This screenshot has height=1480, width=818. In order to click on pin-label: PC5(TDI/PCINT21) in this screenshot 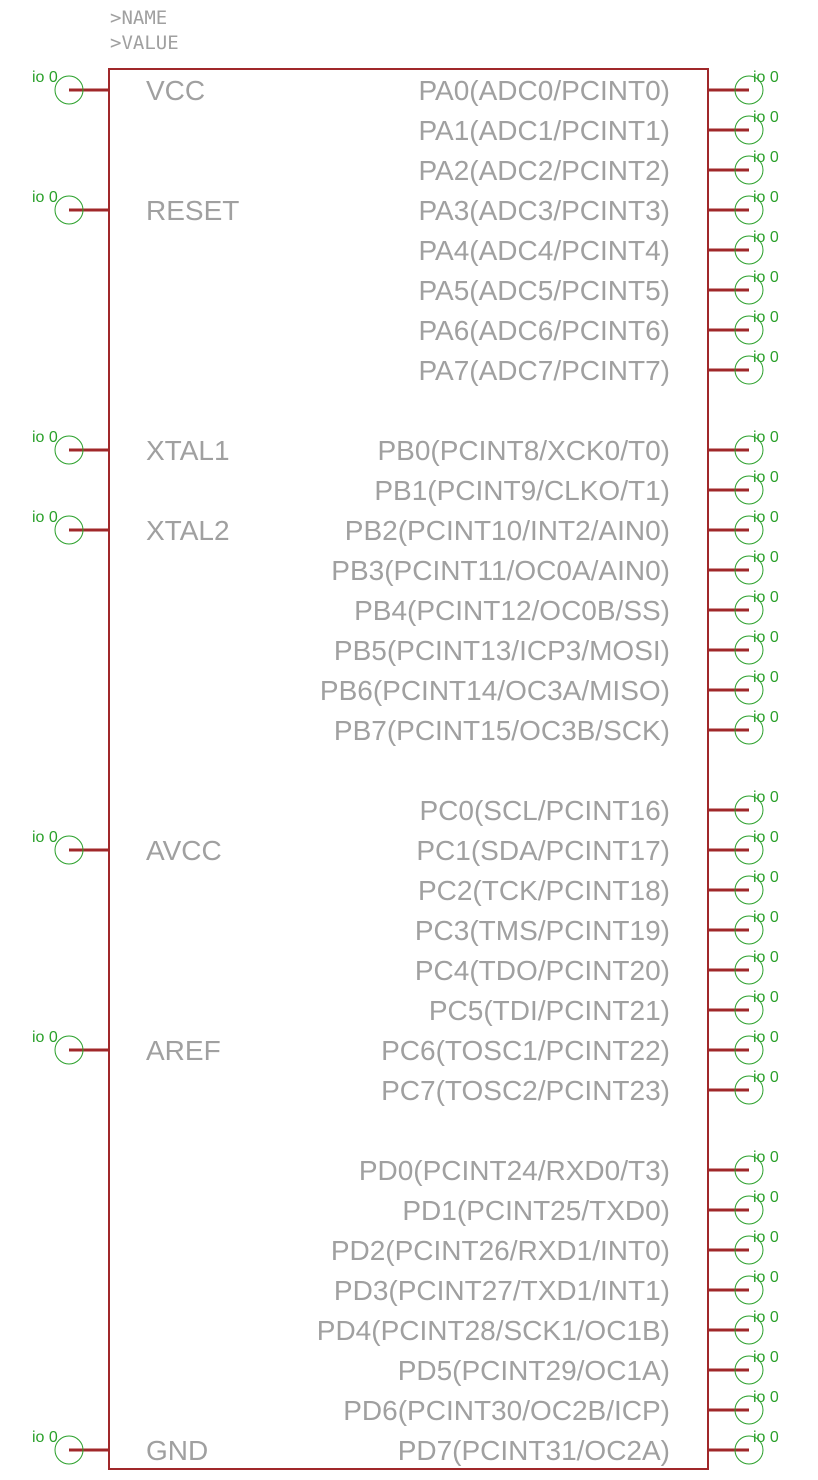, I will do `click(549, 1010)`.